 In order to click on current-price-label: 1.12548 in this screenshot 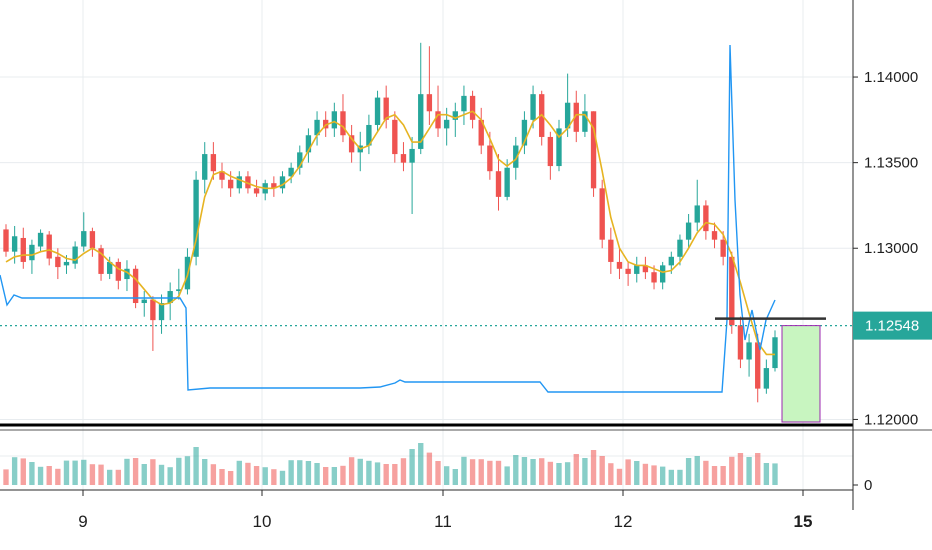, I will do `click(892, 326)`.